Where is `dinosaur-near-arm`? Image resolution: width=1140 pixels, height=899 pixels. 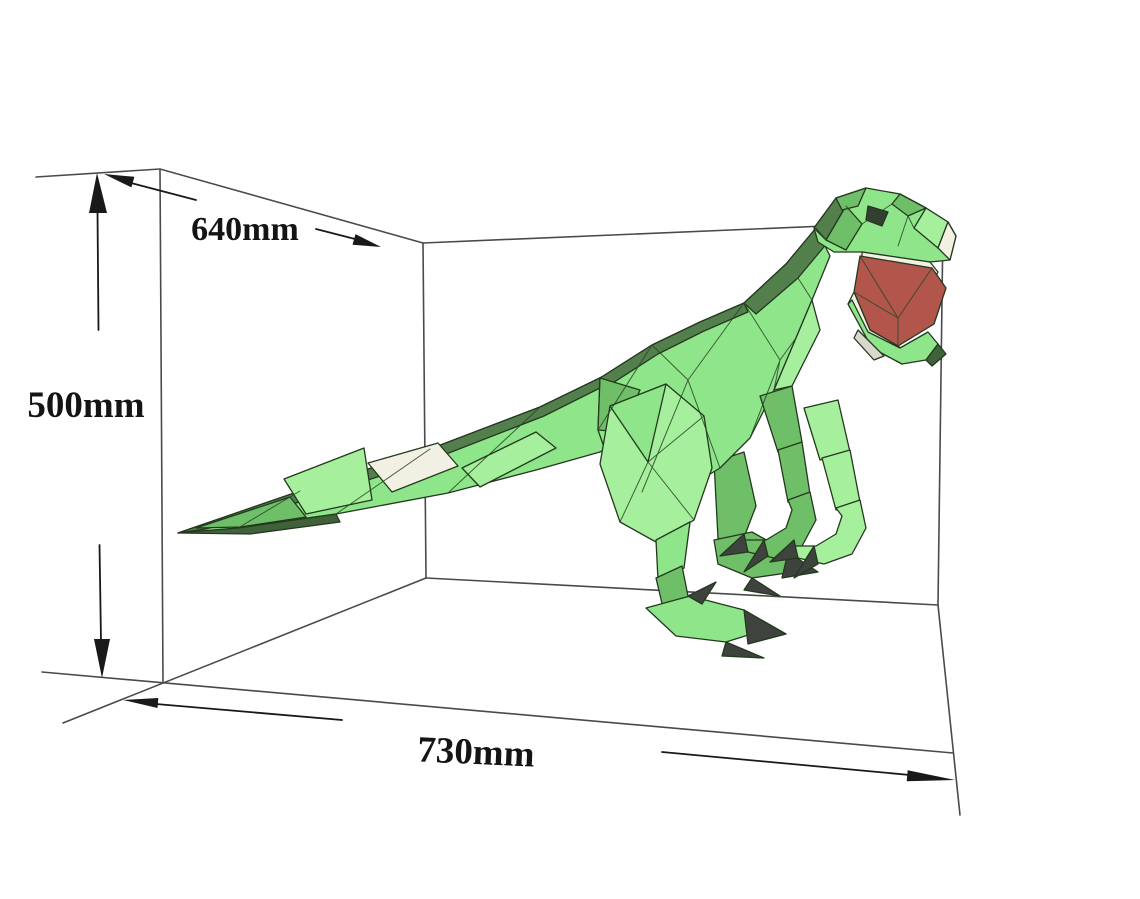
dinosaur-near-arm is located at coordinates (818, 489).